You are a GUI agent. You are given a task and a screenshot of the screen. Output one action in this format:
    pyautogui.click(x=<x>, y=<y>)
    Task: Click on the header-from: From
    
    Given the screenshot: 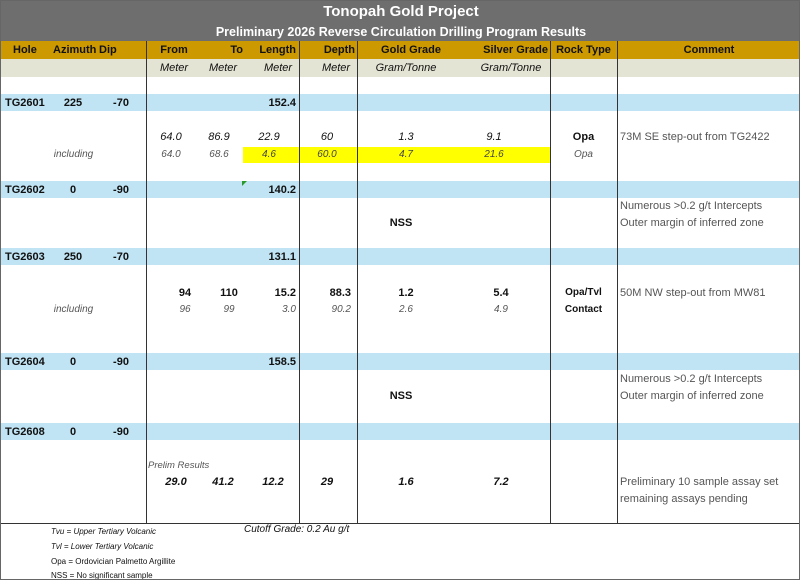 What is the action you would take?
    pyautogui.click(x=174, y=50)
    